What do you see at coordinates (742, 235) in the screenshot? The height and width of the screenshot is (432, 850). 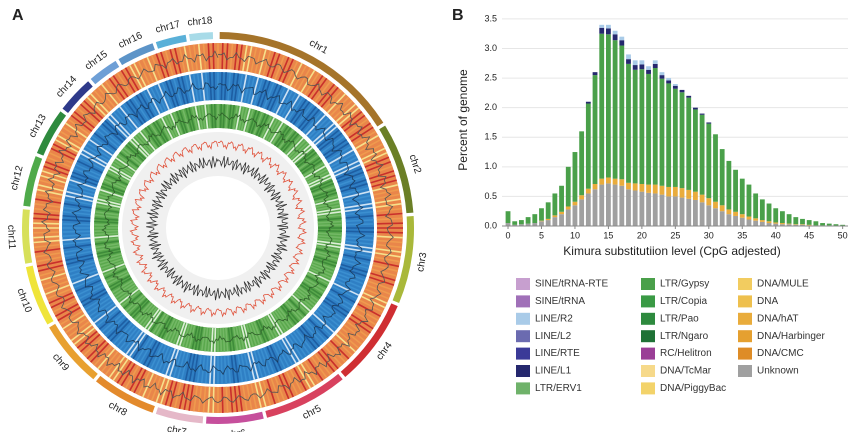 I see `x-tick-label: 35` at bounding box center [742, 235].